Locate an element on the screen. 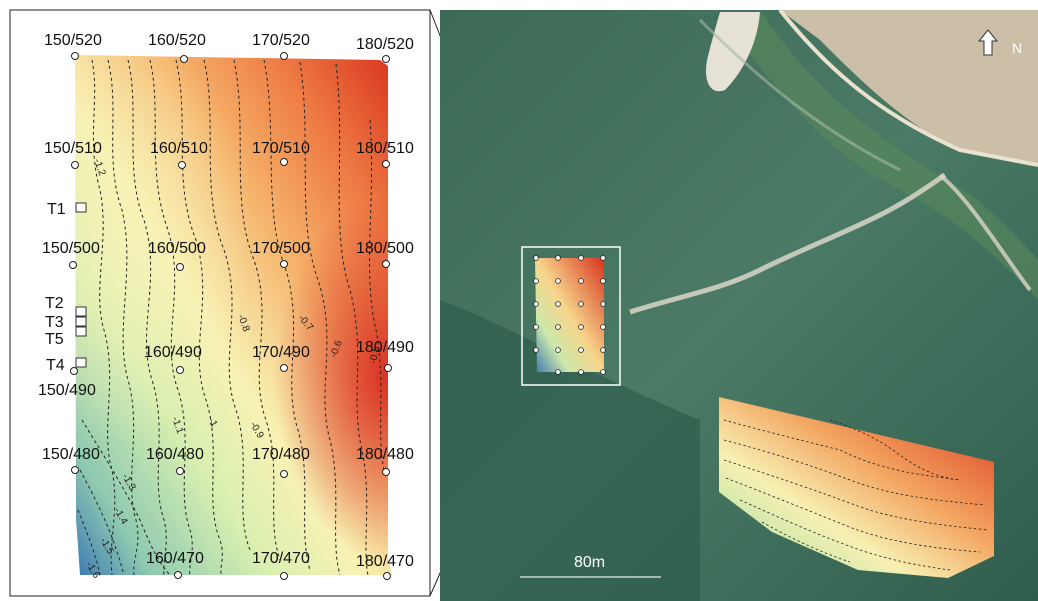 This screenshot has height=601, width=1038. trench-marker-t4 is located at coordinates (81, 362).